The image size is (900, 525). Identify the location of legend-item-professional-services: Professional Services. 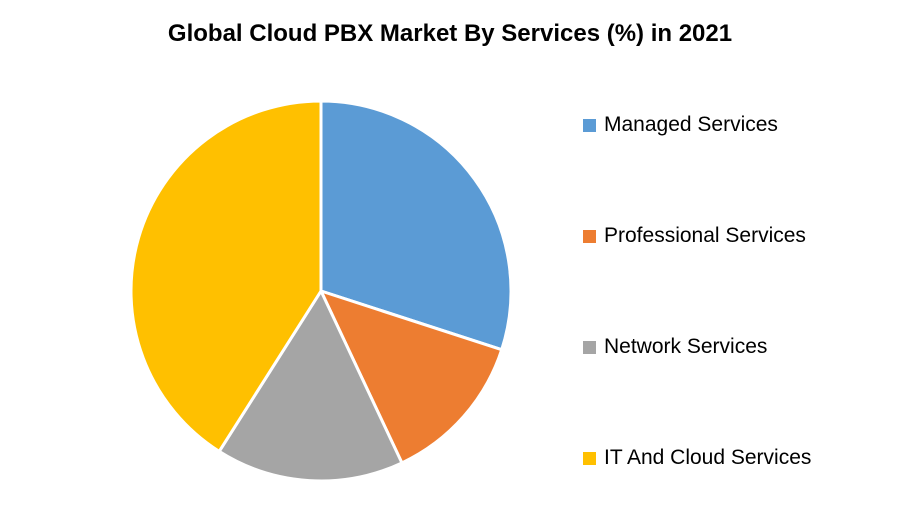
(694, 236).